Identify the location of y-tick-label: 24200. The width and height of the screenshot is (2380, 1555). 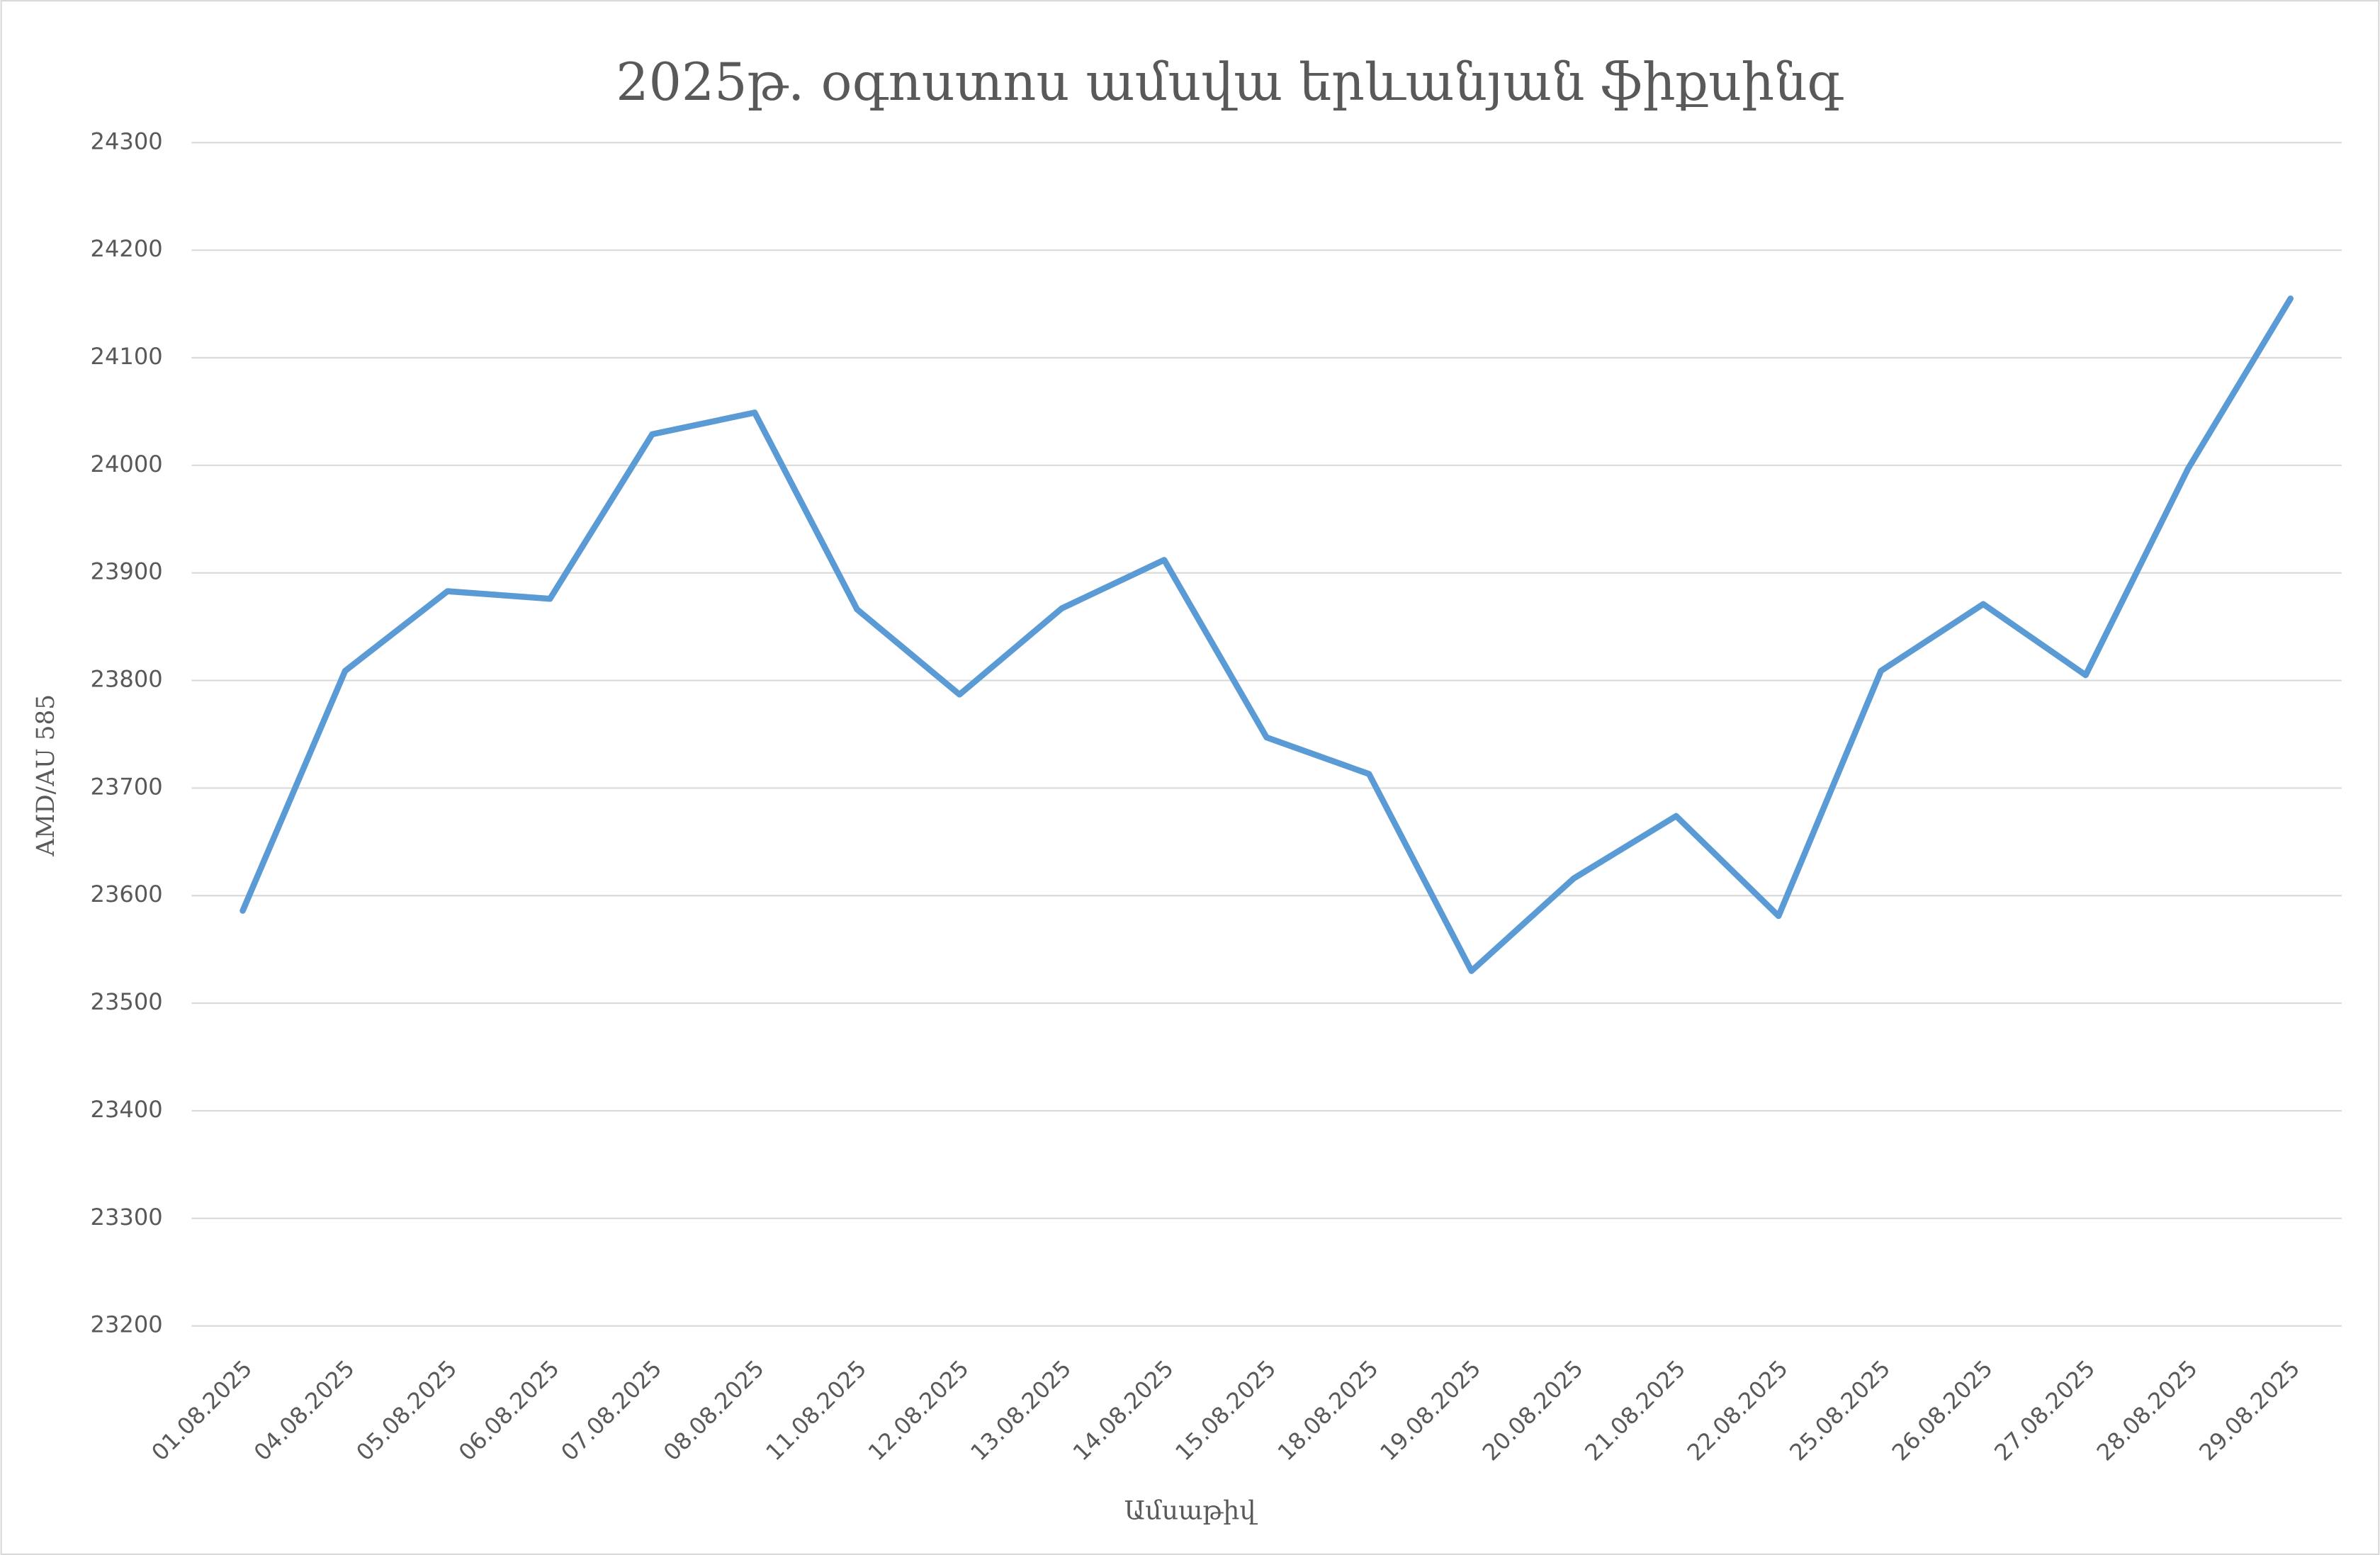
(127, 249).